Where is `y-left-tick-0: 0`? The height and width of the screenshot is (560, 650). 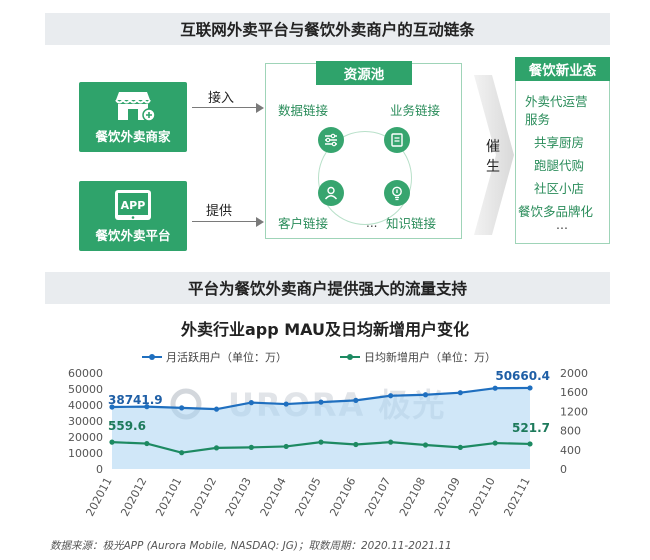
y-left-tick-0: 0 is located at coordinates (99, 469).